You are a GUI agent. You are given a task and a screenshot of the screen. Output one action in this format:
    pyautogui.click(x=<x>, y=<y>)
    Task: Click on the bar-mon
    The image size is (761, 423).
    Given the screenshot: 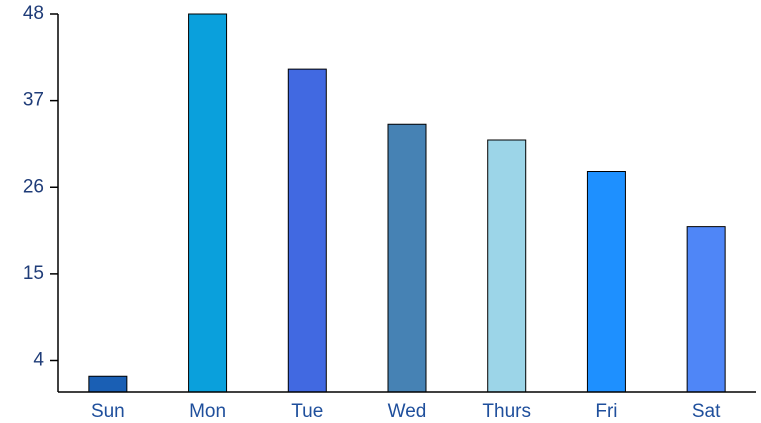 What is the action you would take?
    pyautogui.click(x=208, y=203)
    